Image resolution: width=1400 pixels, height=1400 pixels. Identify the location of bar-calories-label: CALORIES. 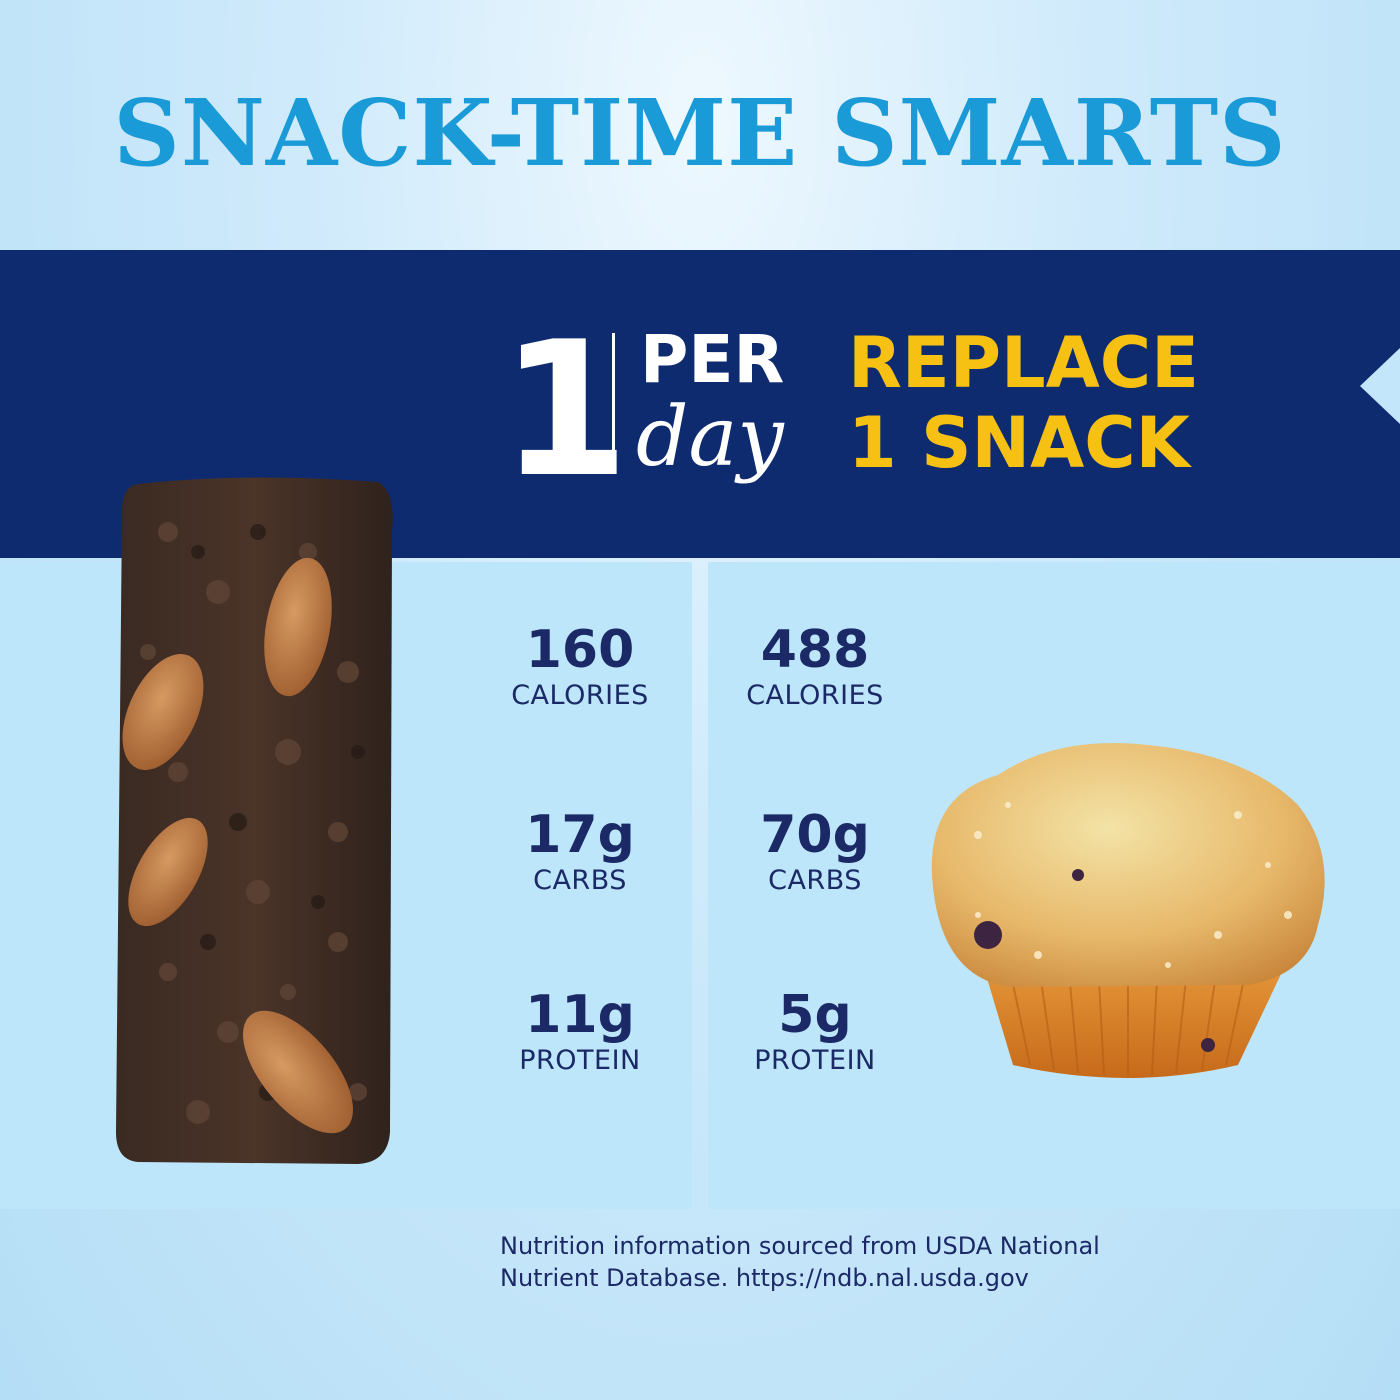
(580, 695).